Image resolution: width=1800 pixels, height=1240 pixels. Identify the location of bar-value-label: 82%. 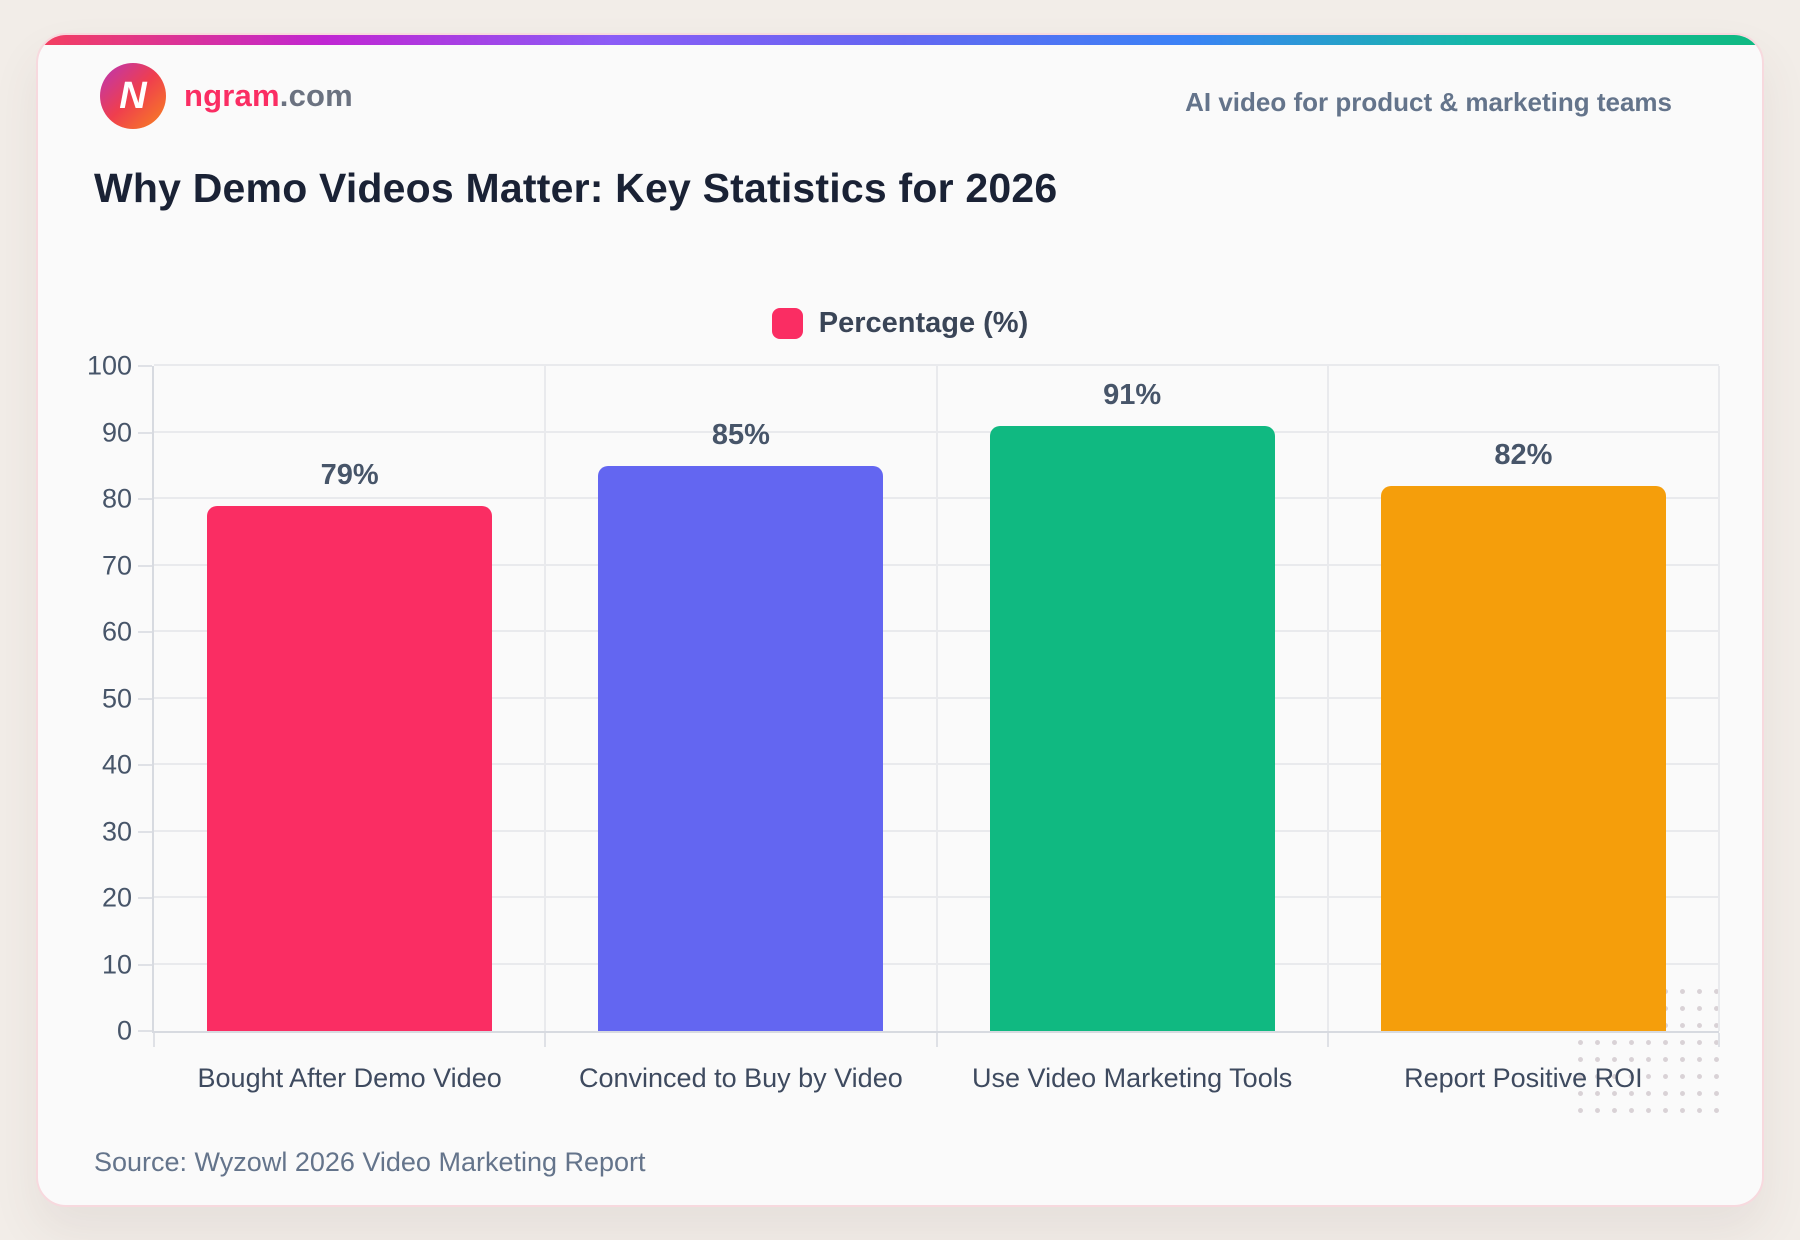
(1523, 454).